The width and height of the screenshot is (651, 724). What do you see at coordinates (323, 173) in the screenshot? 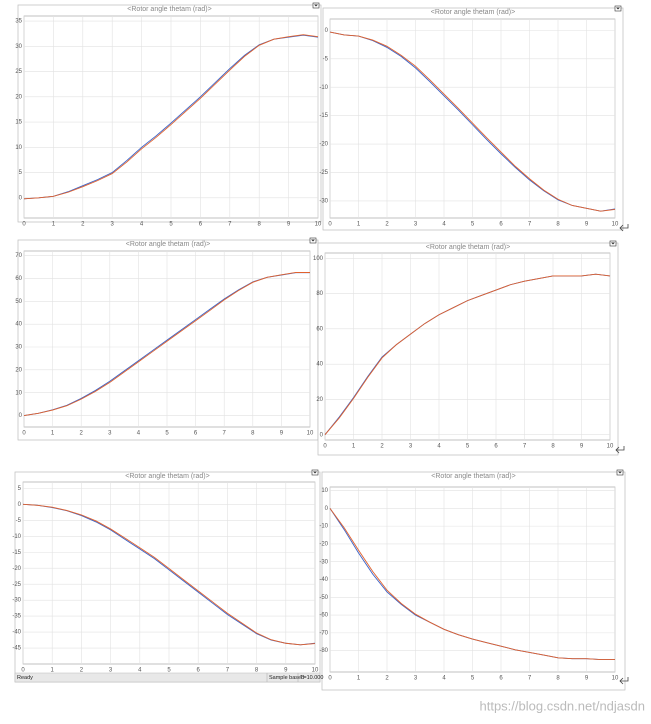
I see `y-tick-label: -25` at bounding box center [323, 173].